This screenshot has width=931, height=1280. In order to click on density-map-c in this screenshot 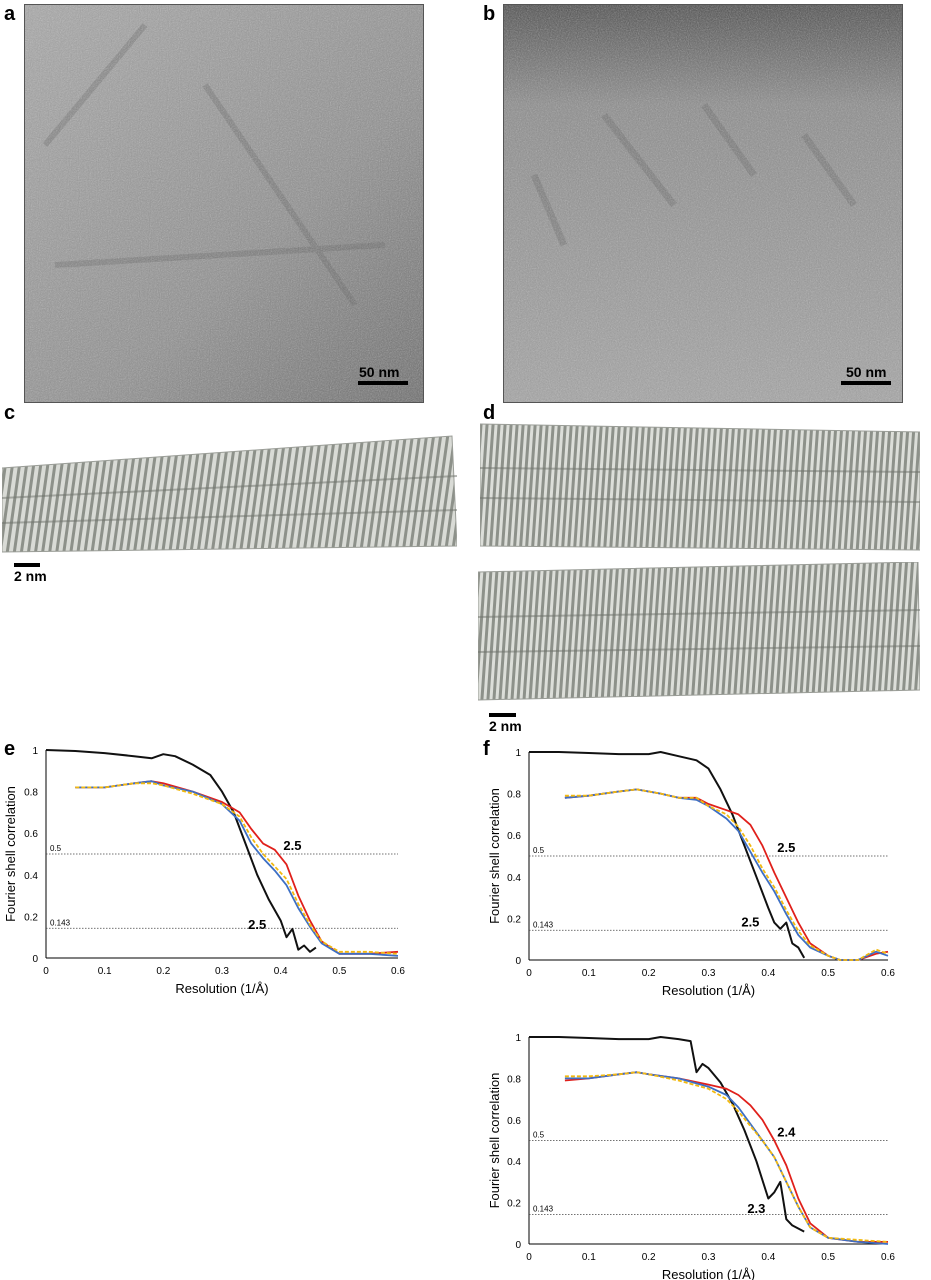, I will do `click(229, 492)`.